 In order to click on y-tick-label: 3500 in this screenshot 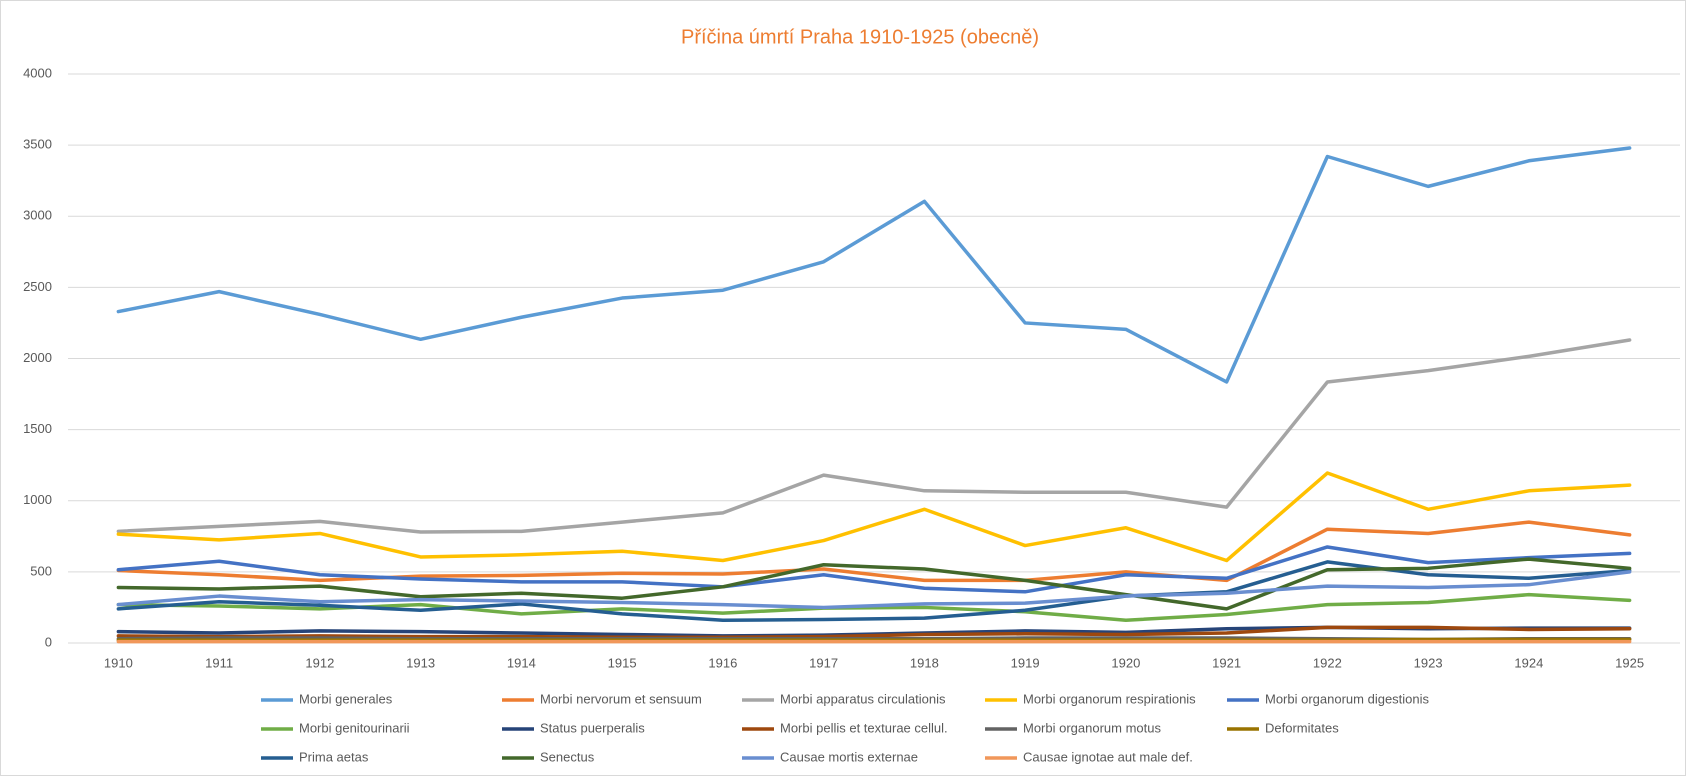, I will do `click(37, 144)`.